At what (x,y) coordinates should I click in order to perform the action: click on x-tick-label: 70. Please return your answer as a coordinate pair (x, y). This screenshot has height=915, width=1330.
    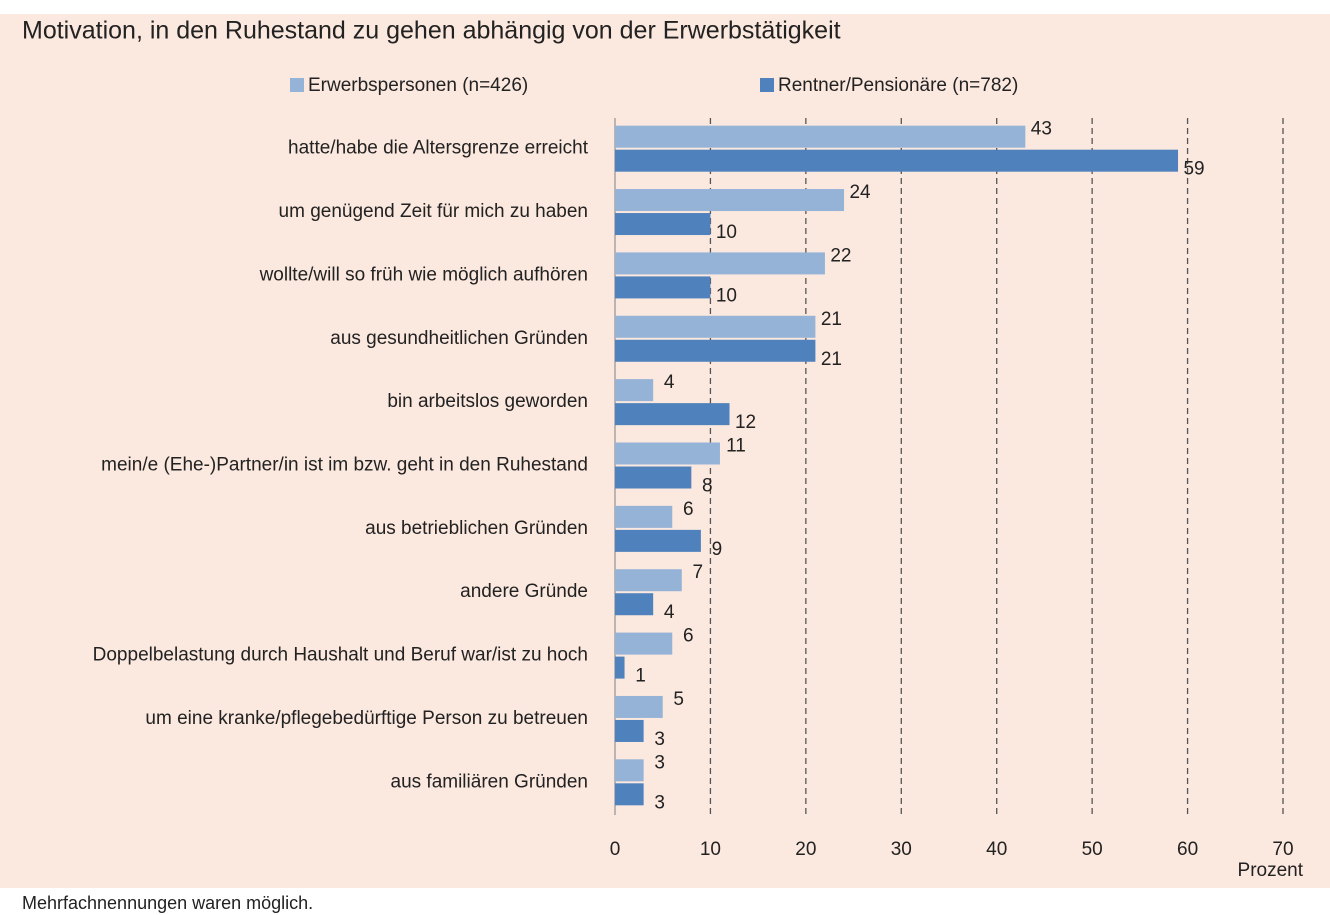
    Looking at the image, I should click on (1282, 849).